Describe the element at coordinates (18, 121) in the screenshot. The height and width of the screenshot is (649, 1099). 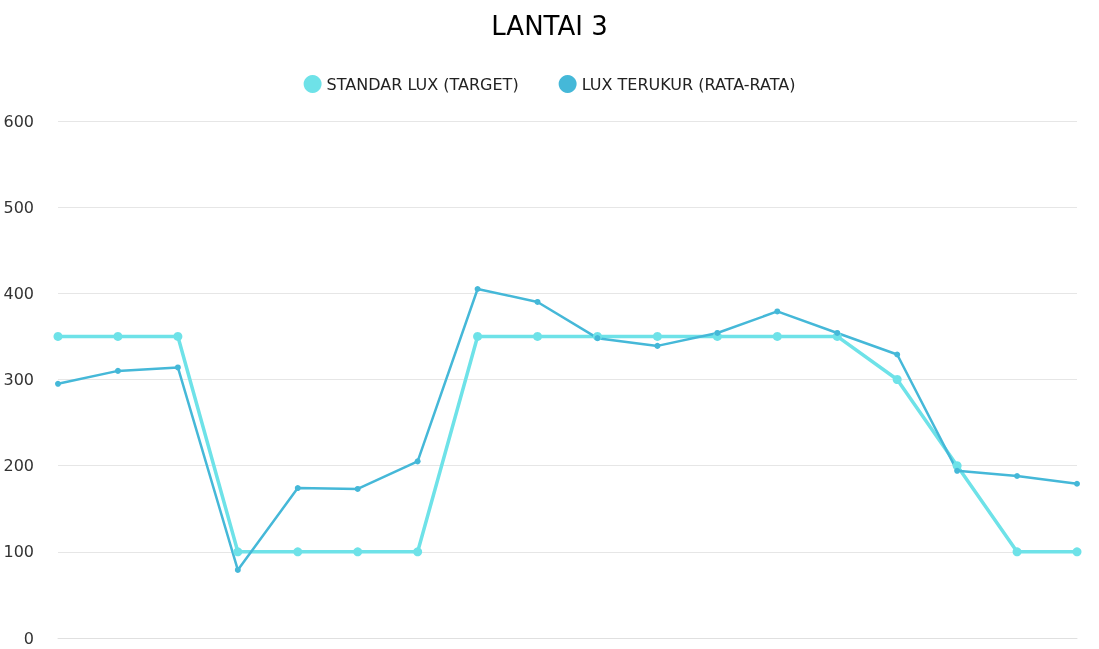
I see `y-tick-label: 600` at that location.